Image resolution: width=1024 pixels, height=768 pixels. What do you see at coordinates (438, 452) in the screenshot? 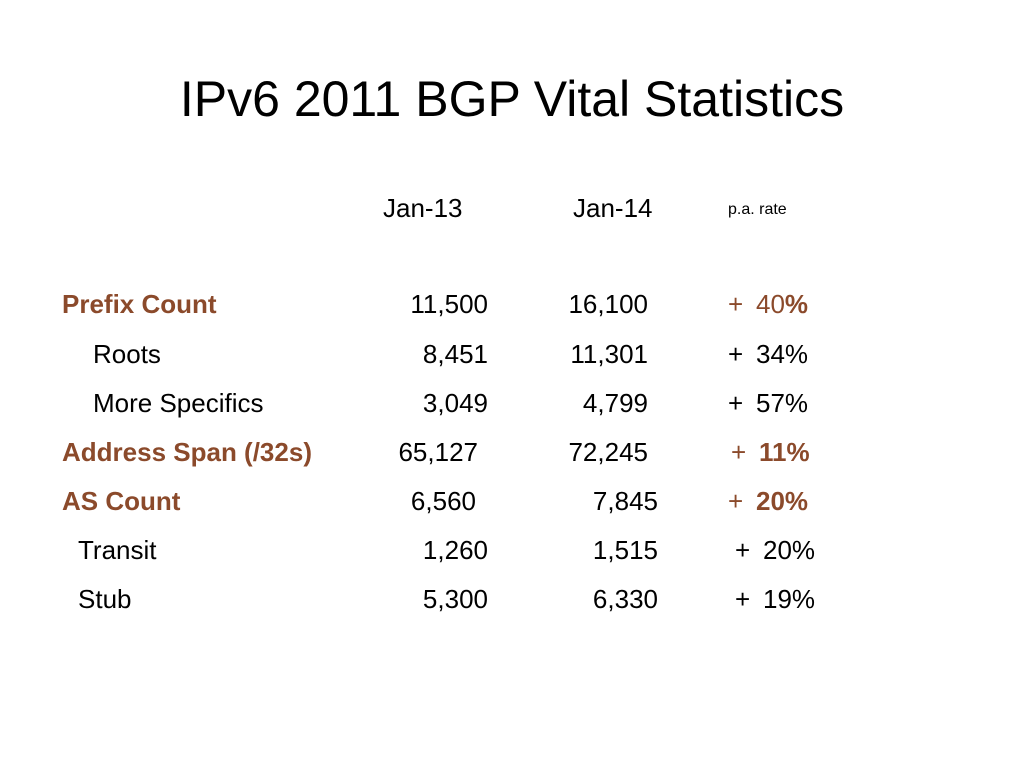
I see `jan-13-value: 65,127` at bounding box center [438, 452].